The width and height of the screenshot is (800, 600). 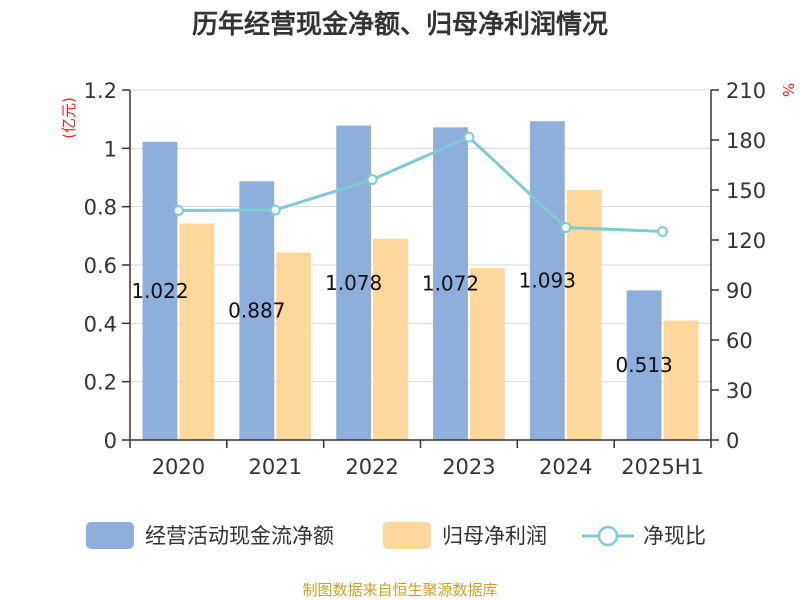 What do you see at coordinates (371, 467) in the screenshot?
I see `x-tick-label: 2022` at bounding box center [371, 467].